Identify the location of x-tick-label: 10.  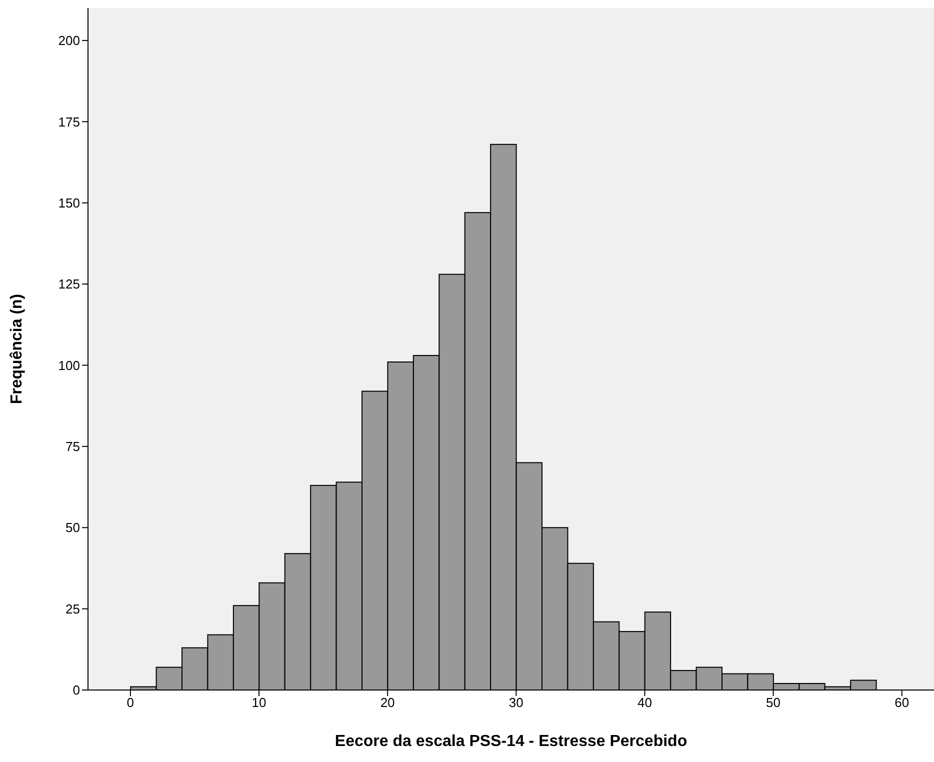
(259, 702).